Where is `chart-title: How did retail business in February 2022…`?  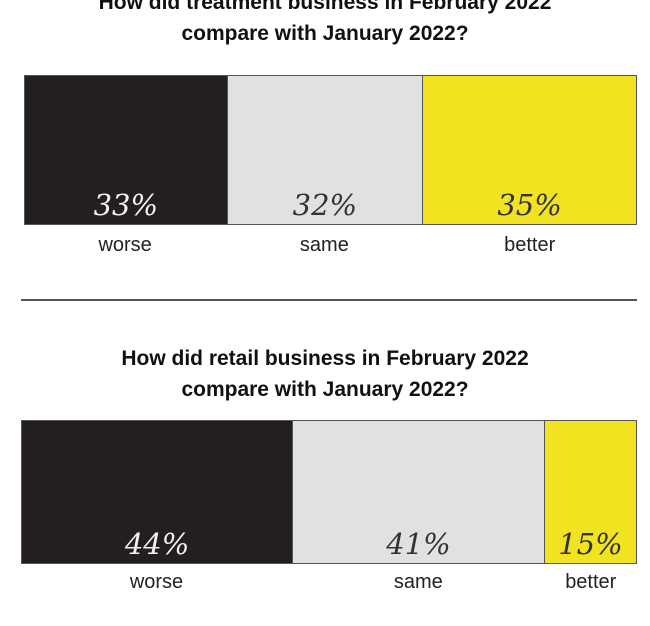
chart-title: How did retail business in February 2022… is located at coordinates (325, 374).